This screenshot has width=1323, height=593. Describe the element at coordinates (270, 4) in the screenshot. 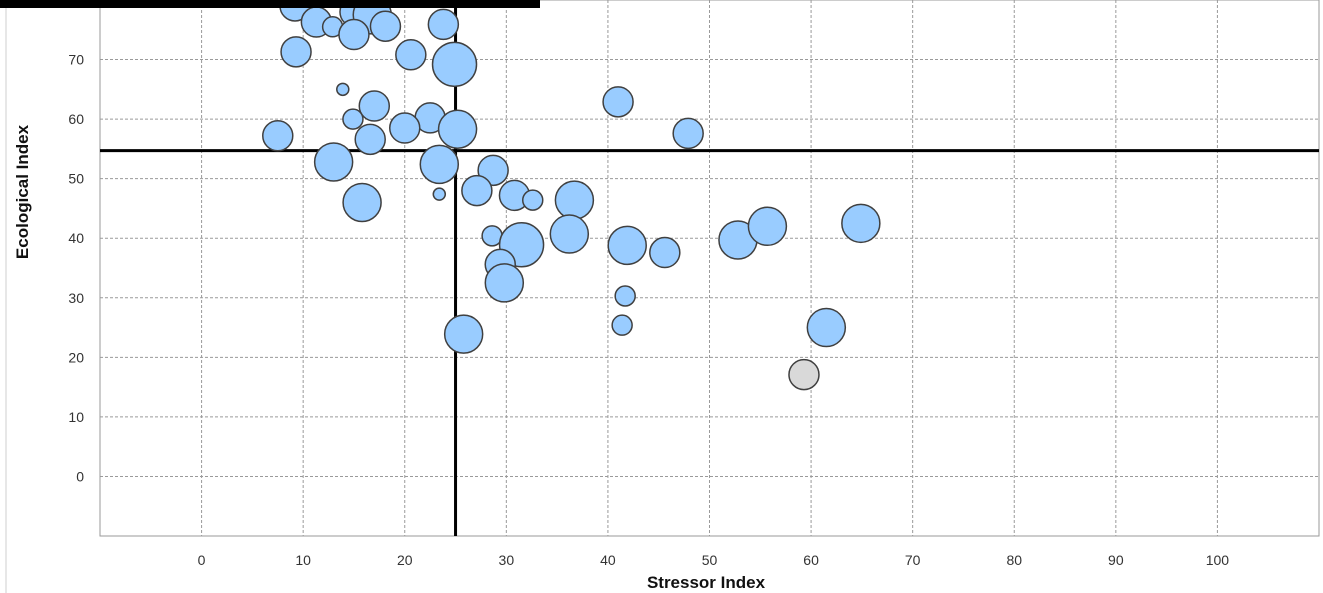

I see `header-bar` at that location.